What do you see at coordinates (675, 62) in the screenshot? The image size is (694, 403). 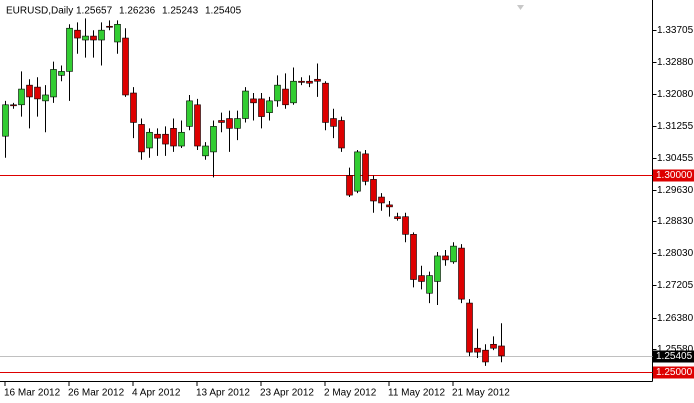 I see `y-tick-label: 1.32880` at bounding box center [675, 62].